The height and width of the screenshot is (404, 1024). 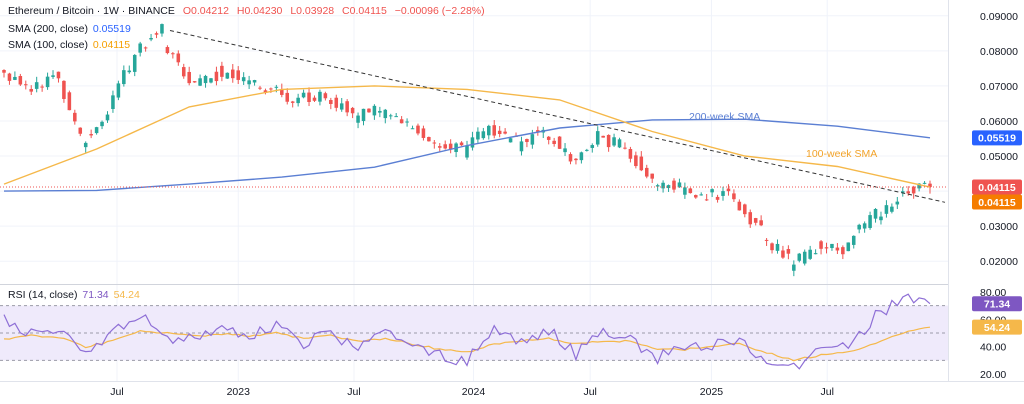 What do you see at coordinates (69, 29) in the screenshot?
I see `sma200-legend: SMA (200, close) 0.05519` at bounding box center [69, 29].